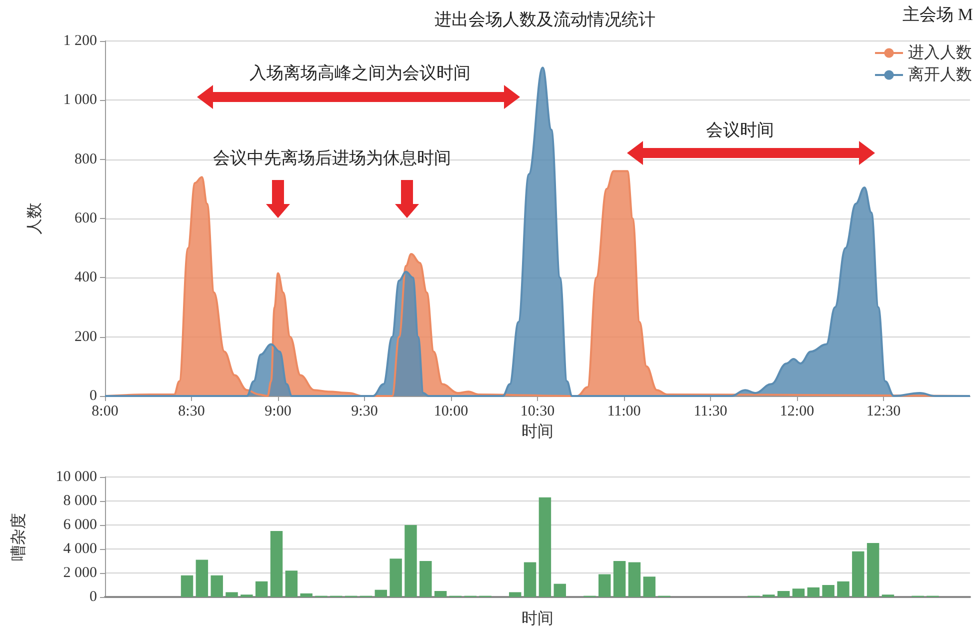  I want to click on legend-label: 离开人数, so click(940, 75).